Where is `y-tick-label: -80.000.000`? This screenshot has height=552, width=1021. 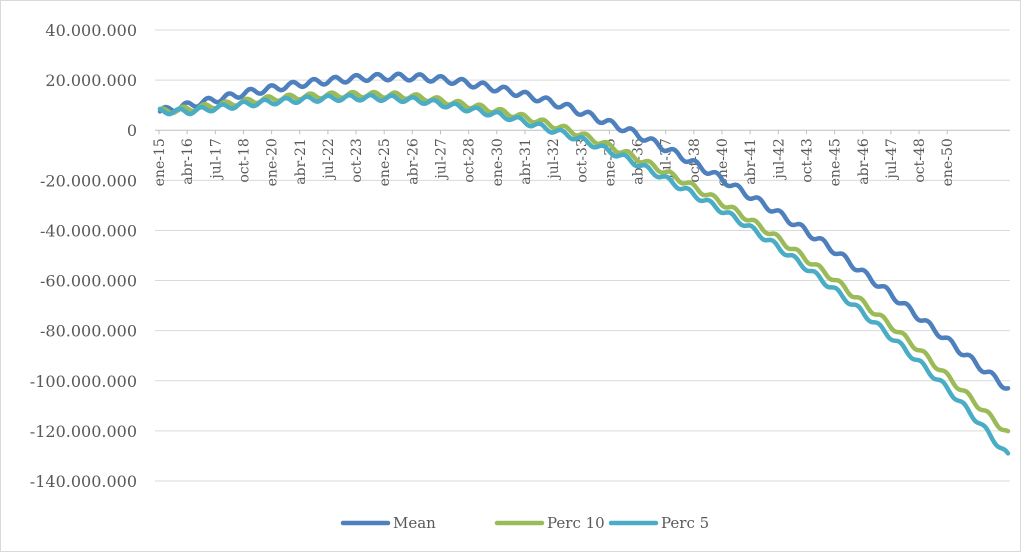
y-tick-label: -80.000.000 is located at coordinates (88, 331).